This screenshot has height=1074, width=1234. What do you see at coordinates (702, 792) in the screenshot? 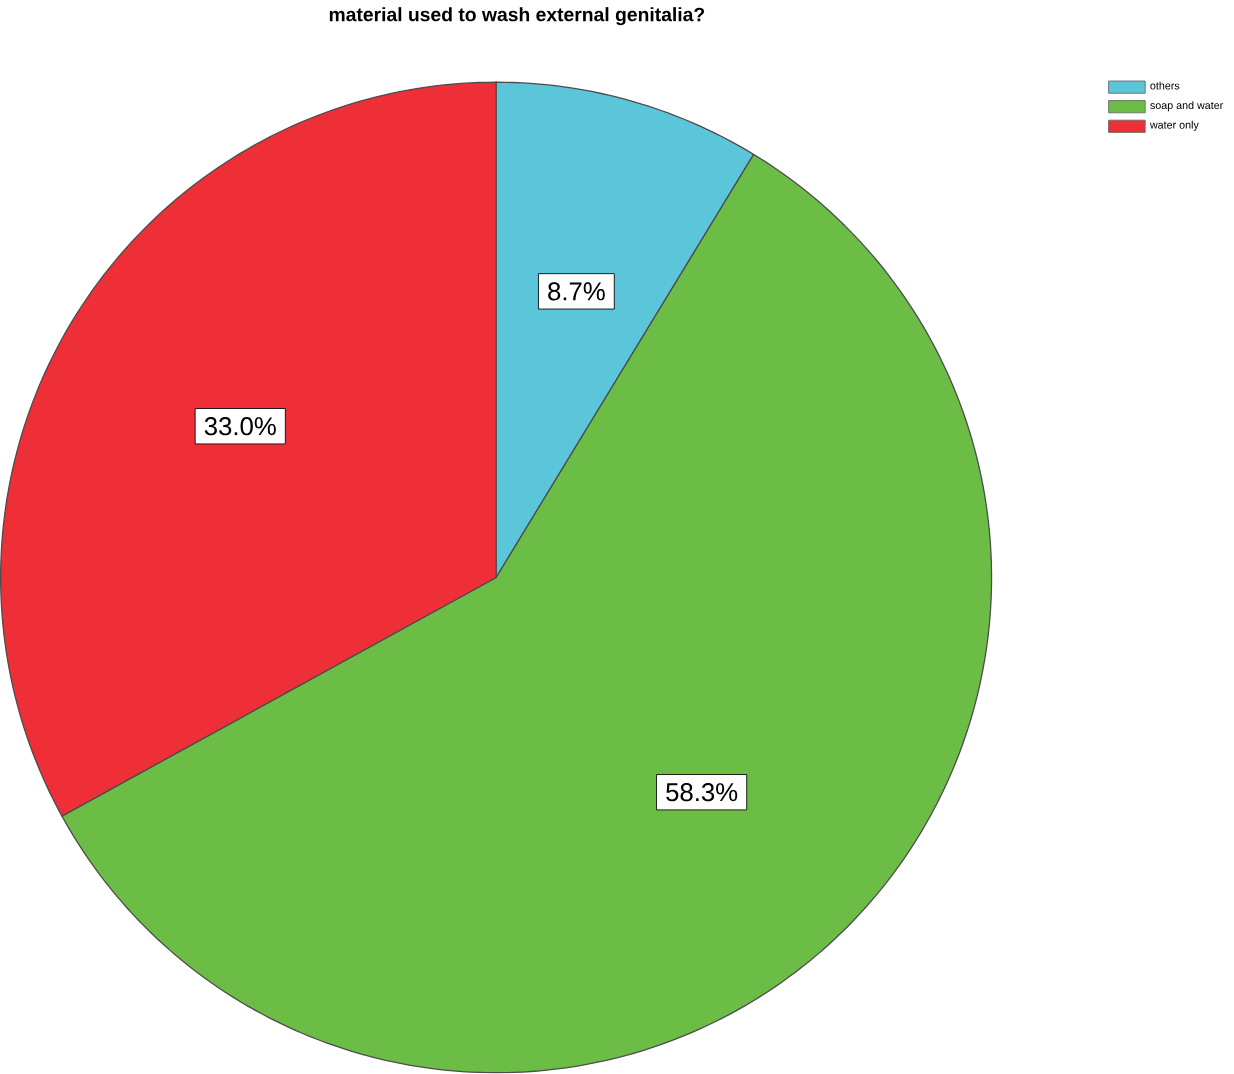
I see `data-label: 58.3%` at bounding box center [702, 792].